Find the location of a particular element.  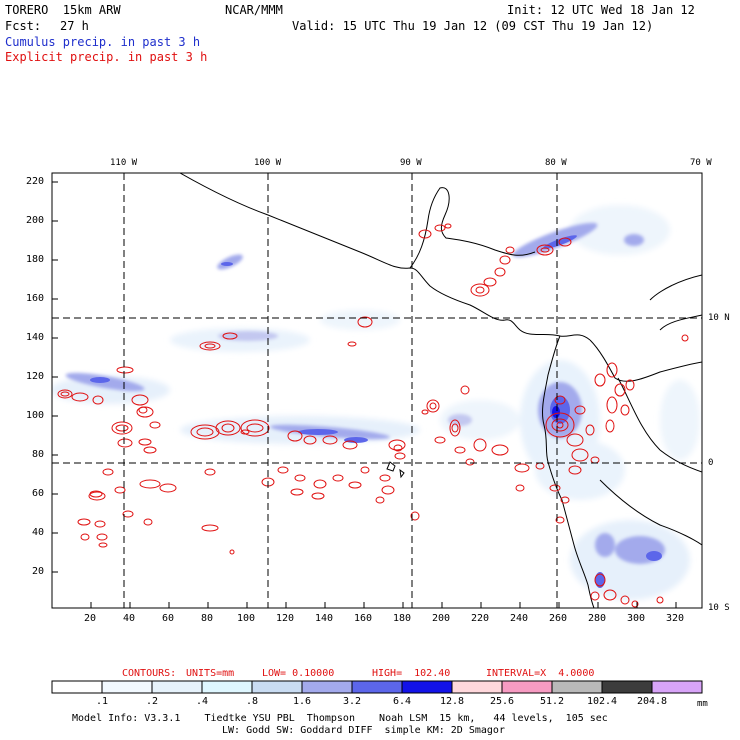

lat-label-0: 0 is located at coordinates (711, 463).